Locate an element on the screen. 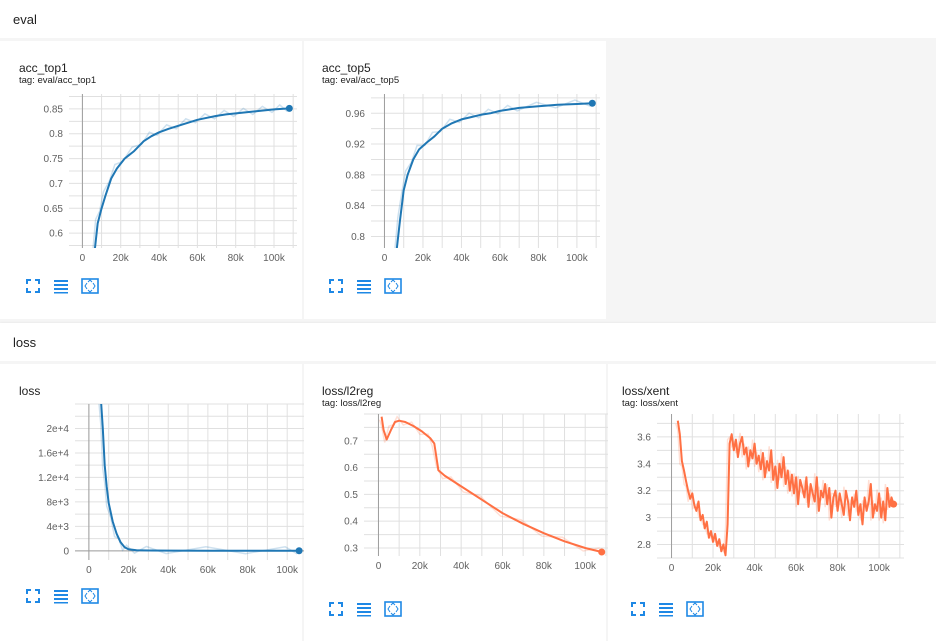 The height and width of the screenshot is (641, 936). chart-tag: tag: eval/acc_top5 is located at coordinates (361, 80).